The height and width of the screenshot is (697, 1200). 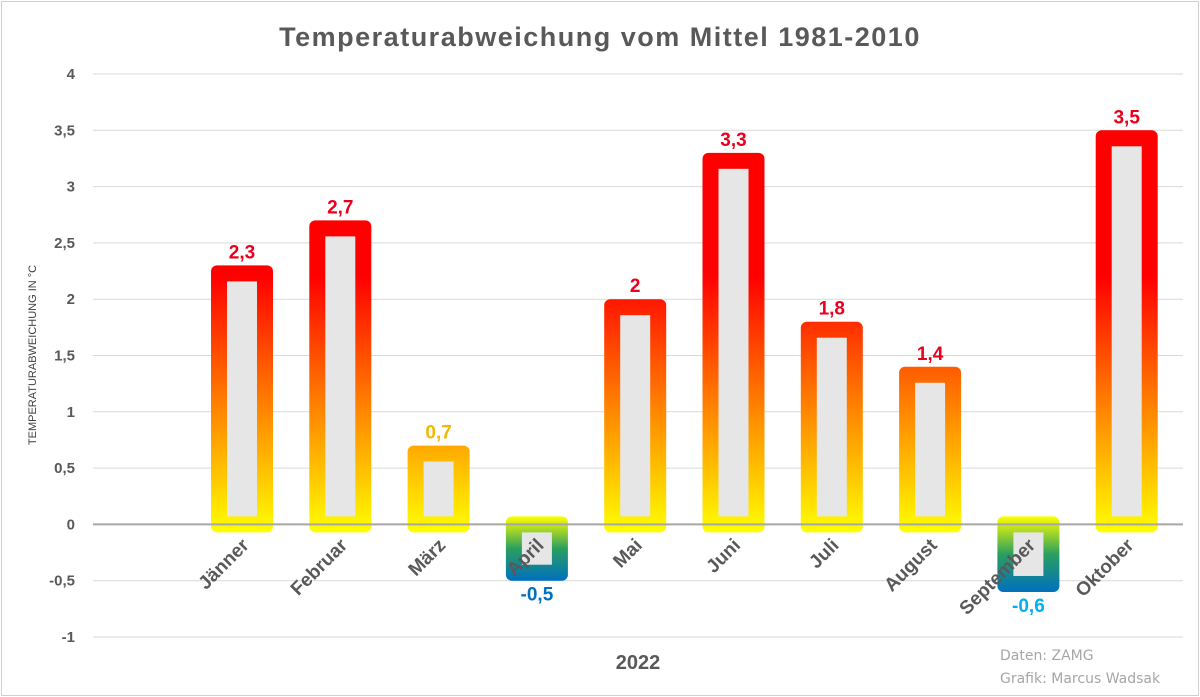 What do you see at coordinates (930, 354) in the screenshot?
I see `data-label: 1,4` at bounding box center [930, 354].